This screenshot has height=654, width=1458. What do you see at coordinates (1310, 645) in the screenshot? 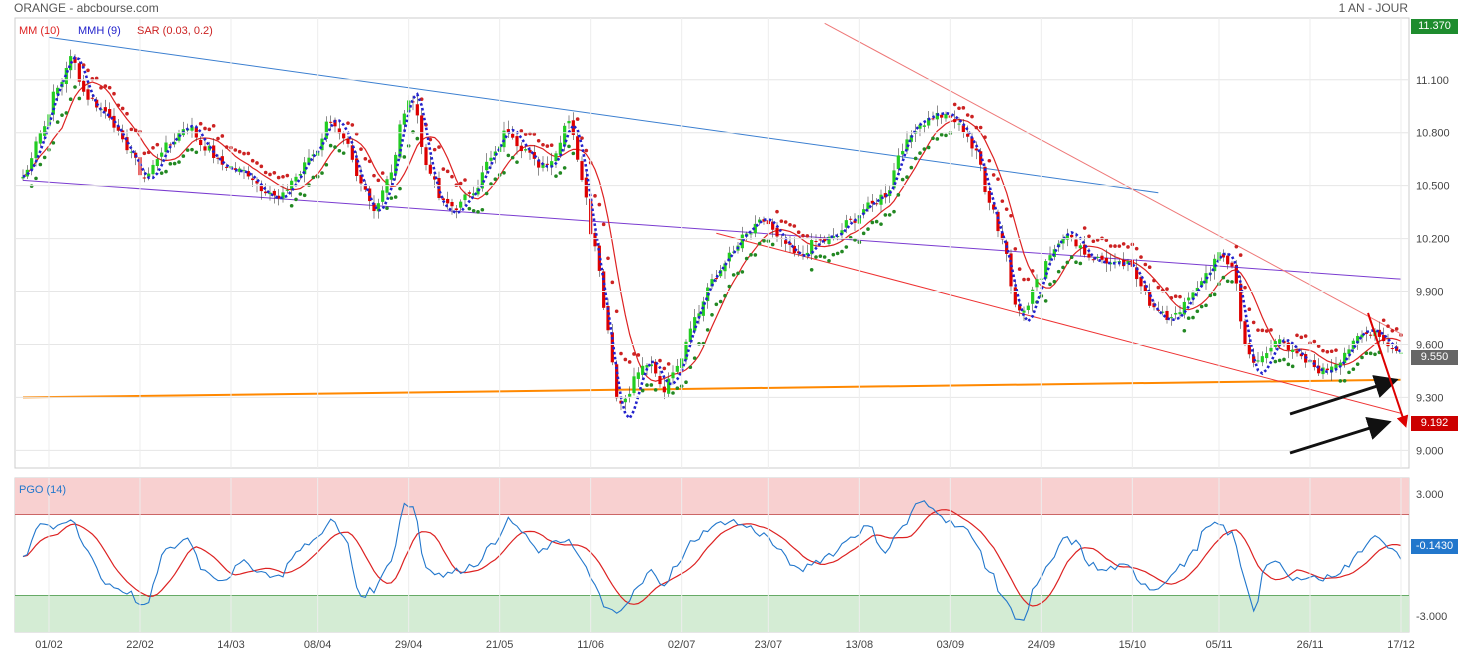
I see `x-tick-label: 26/11` at bounding box center [1310, 645].